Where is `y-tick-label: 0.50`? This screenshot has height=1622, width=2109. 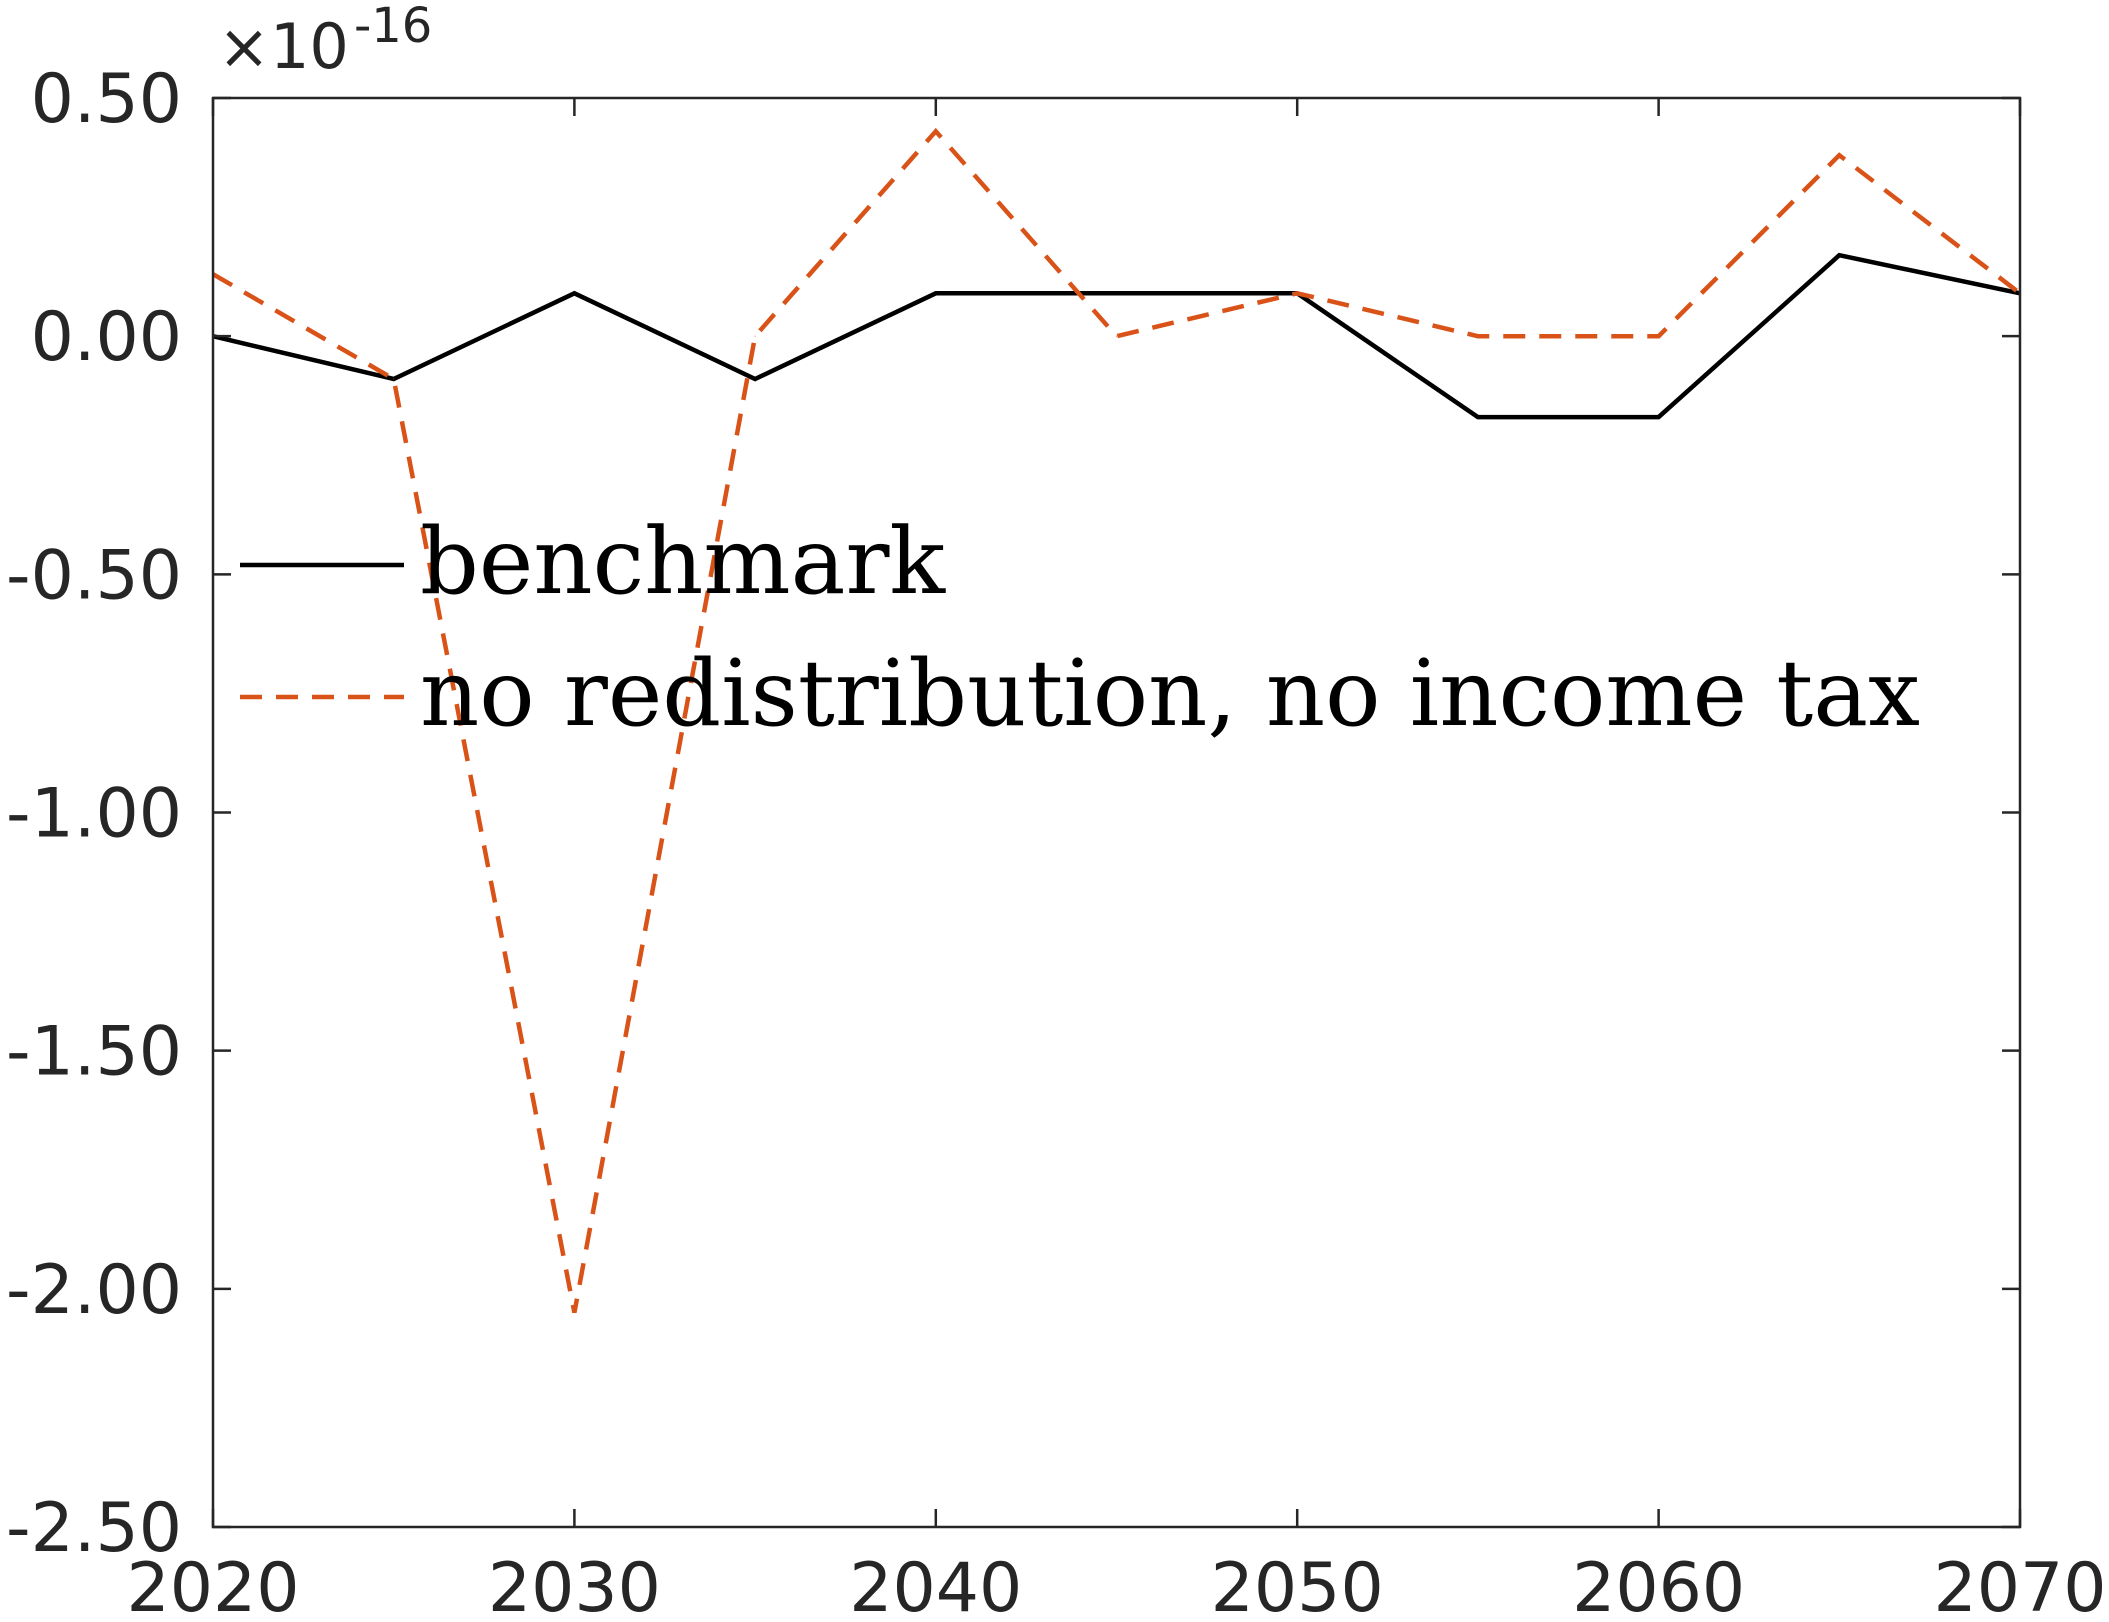 y-tick-label: 0.50 is located at coordinates (106, 99).